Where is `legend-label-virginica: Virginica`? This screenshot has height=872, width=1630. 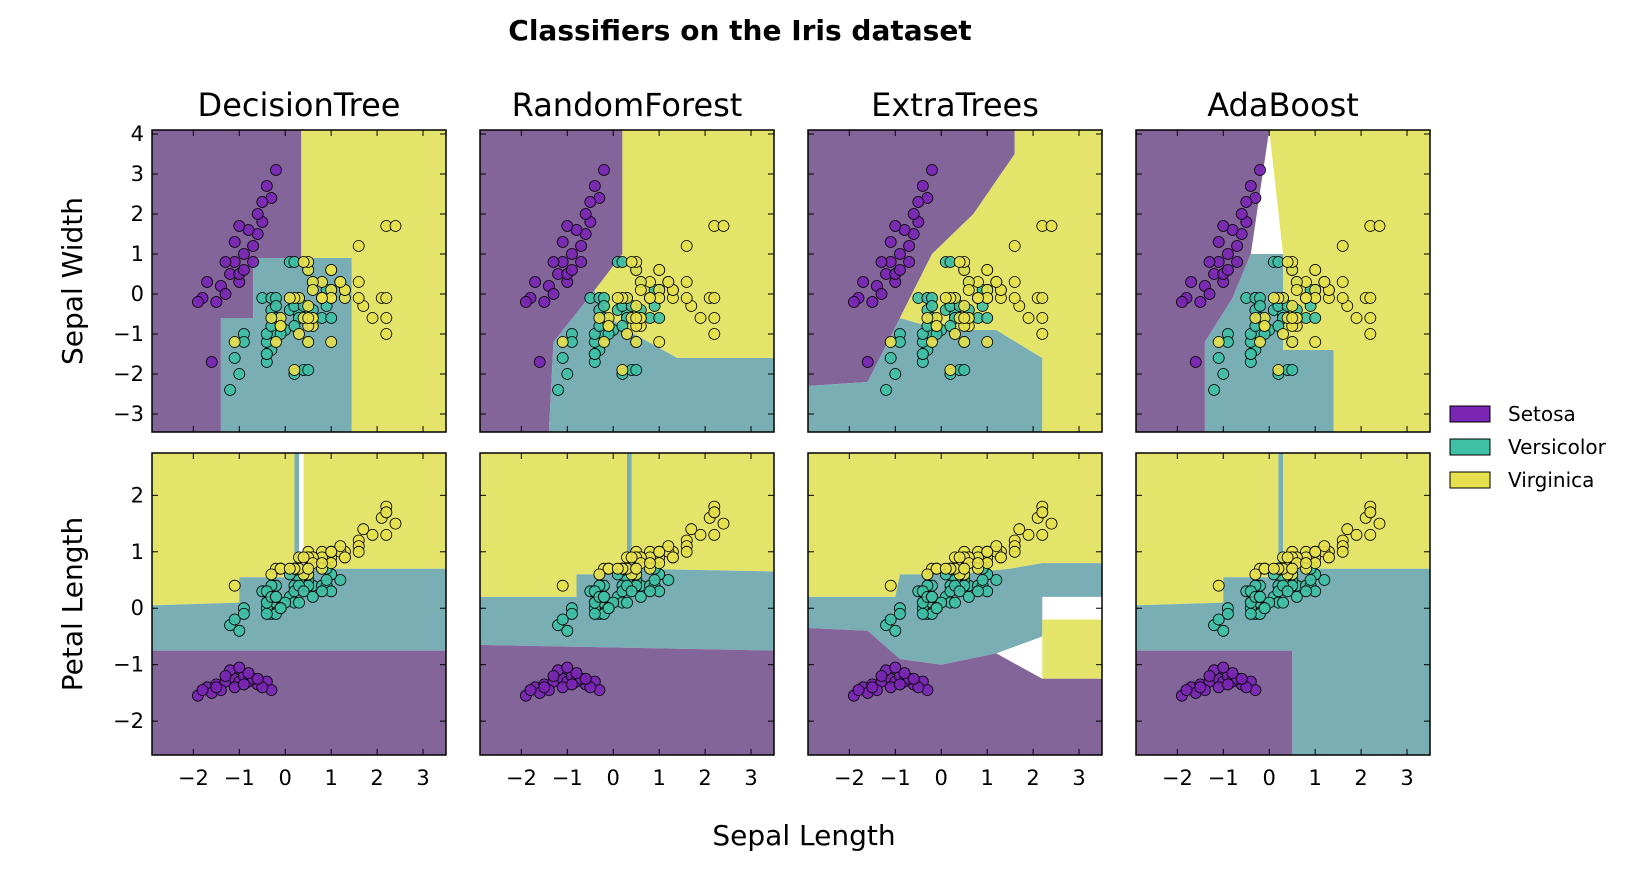
legend-label-virginica: Virginica is located at coordinates (1551, 480).